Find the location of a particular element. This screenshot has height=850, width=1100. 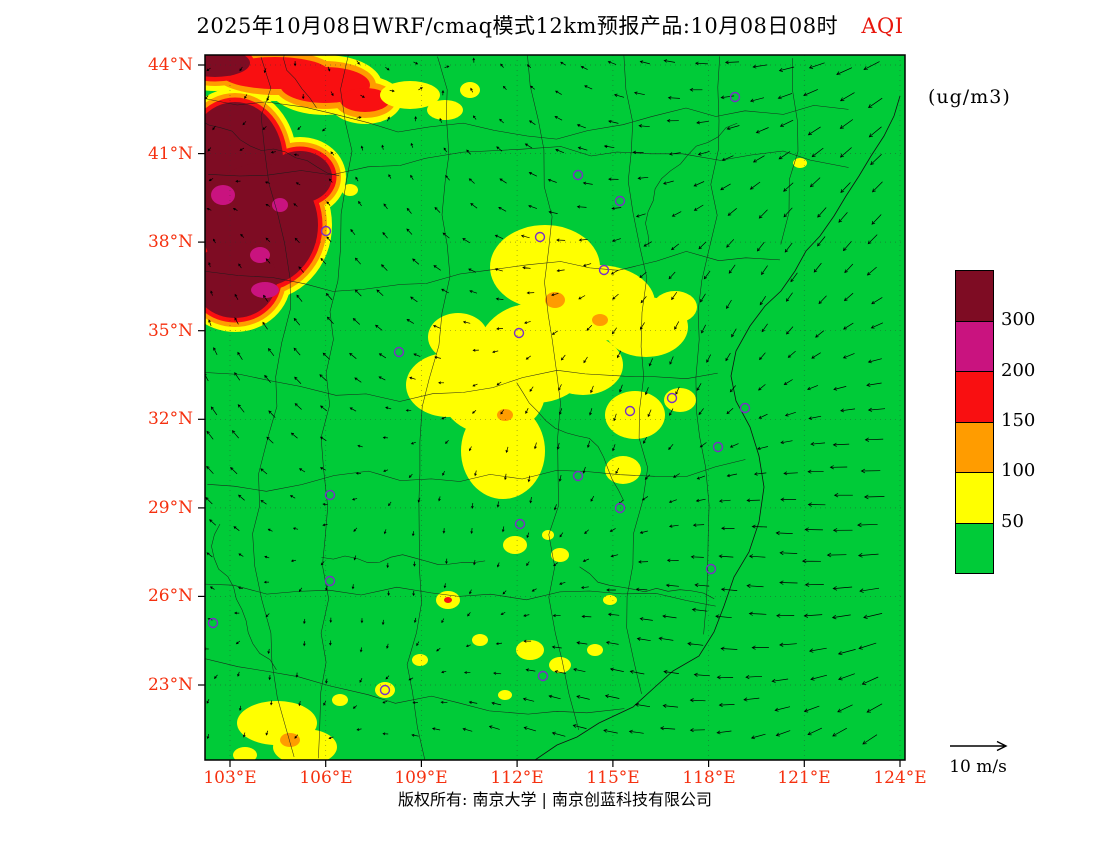

legend-label: 50 is located at coordinates (1012, 521).